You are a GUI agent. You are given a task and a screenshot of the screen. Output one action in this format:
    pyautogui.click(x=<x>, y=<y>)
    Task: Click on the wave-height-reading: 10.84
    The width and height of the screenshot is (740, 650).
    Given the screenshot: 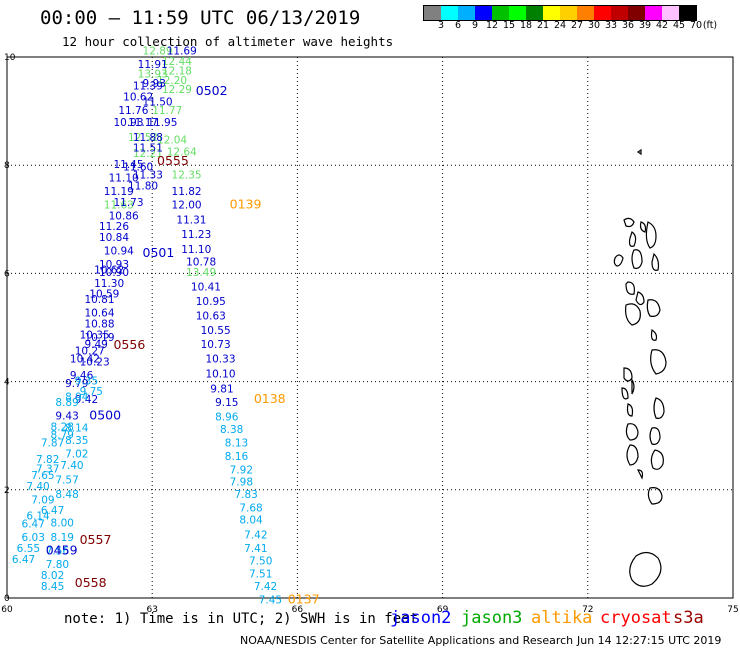 What is the action you would take?
    pyautogui.click(x=114, y=238)
    